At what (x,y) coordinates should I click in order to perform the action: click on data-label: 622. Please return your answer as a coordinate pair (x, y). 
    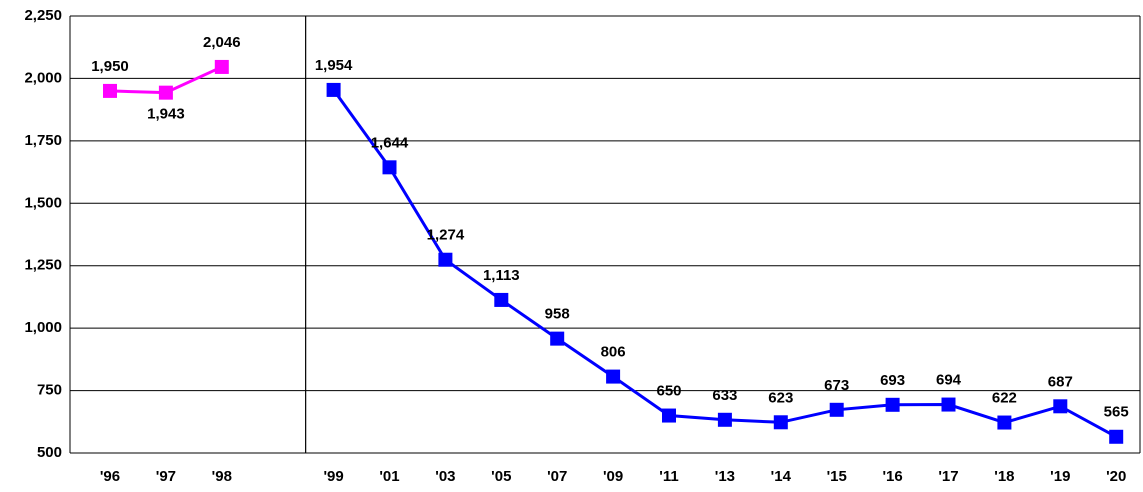
    Looking at the image, I should click on (1004, 398).